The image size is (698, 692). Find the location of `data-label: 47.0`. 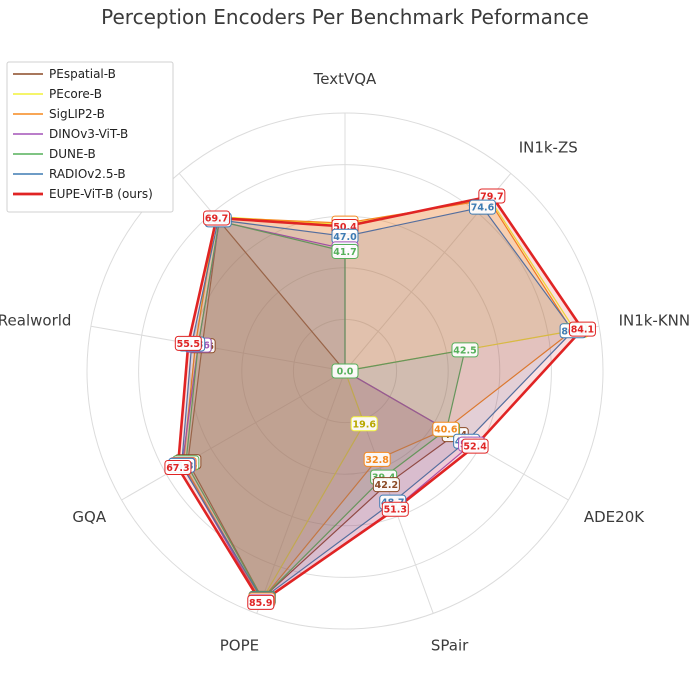

data-label: 47.0 is located at coordinates (345, 236).